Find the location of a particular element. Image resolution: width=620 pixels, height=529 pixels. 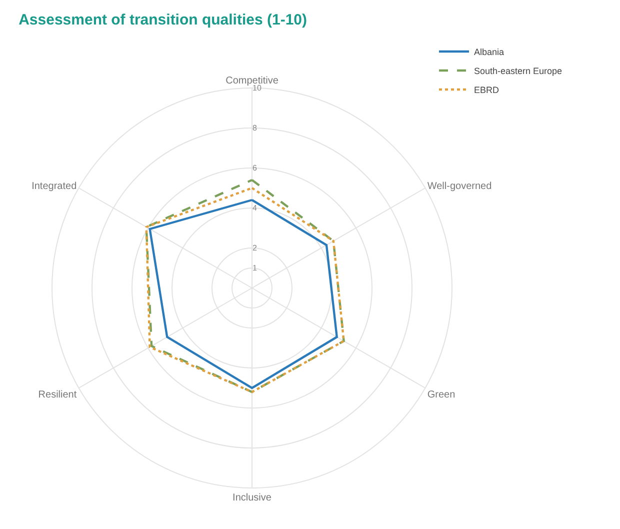

y-tick-label: 10 is located at coordinates (257, 88).